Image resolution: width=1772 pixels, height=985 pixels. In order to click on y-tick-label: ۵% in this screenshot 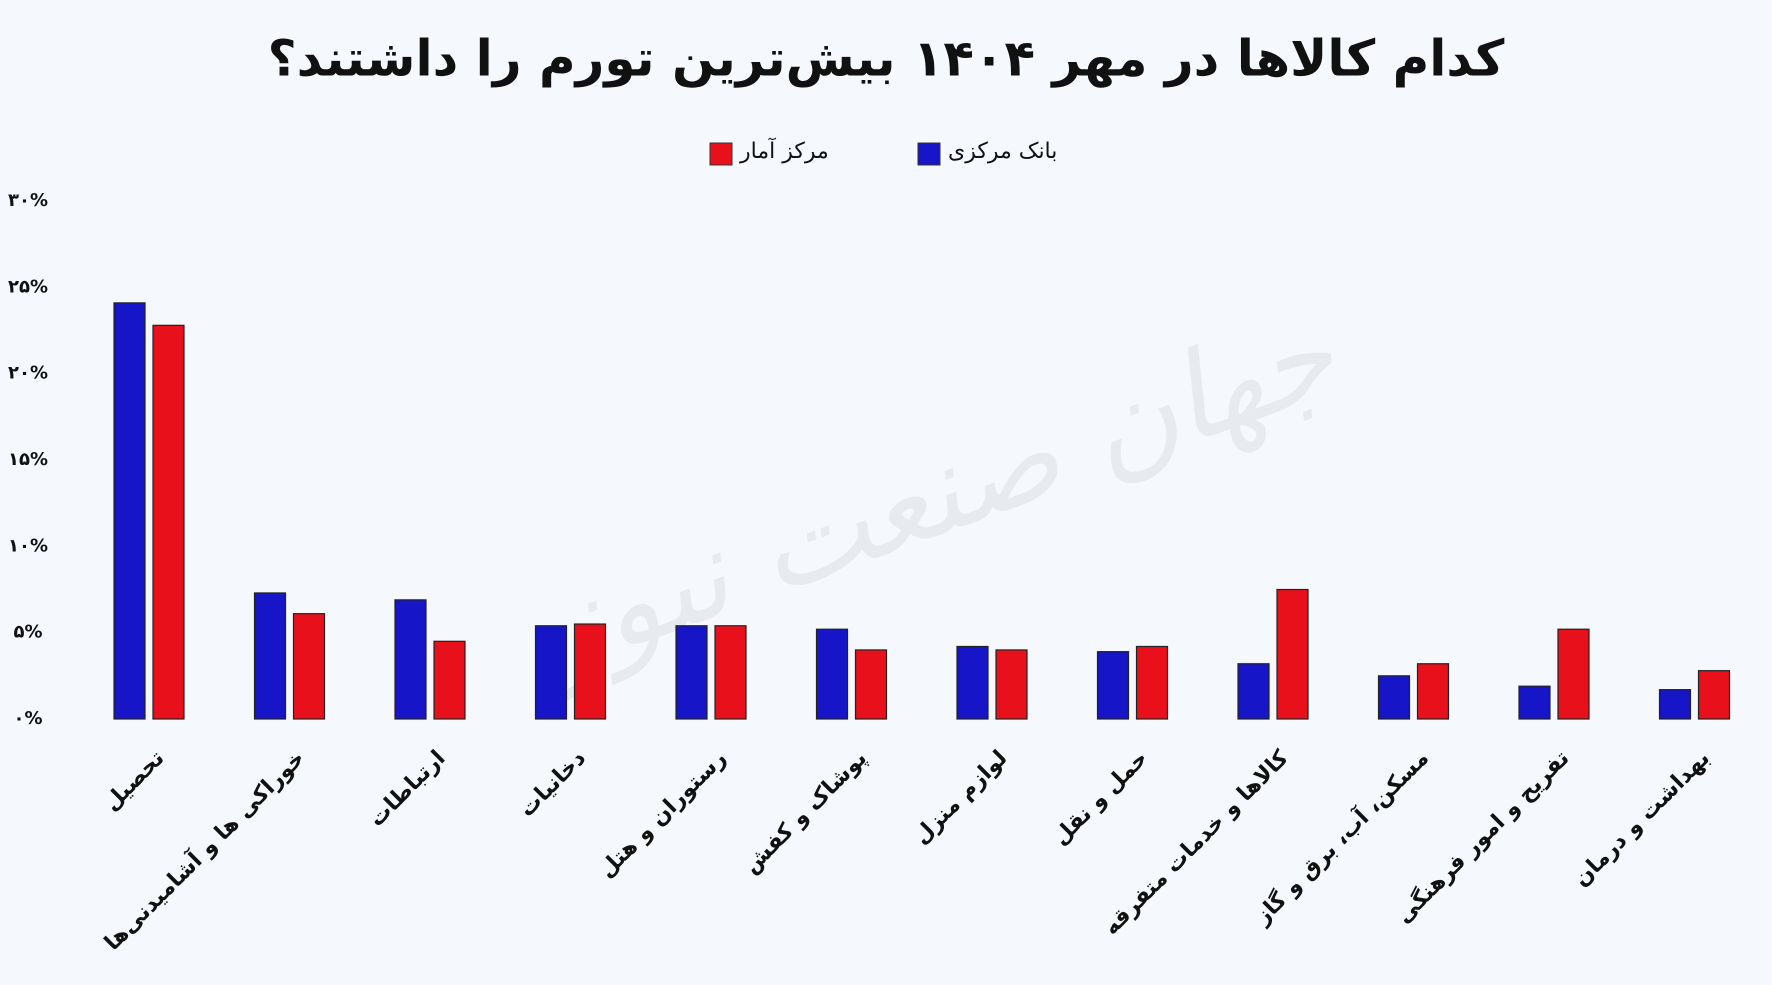, I will do `click(27, 632)`.